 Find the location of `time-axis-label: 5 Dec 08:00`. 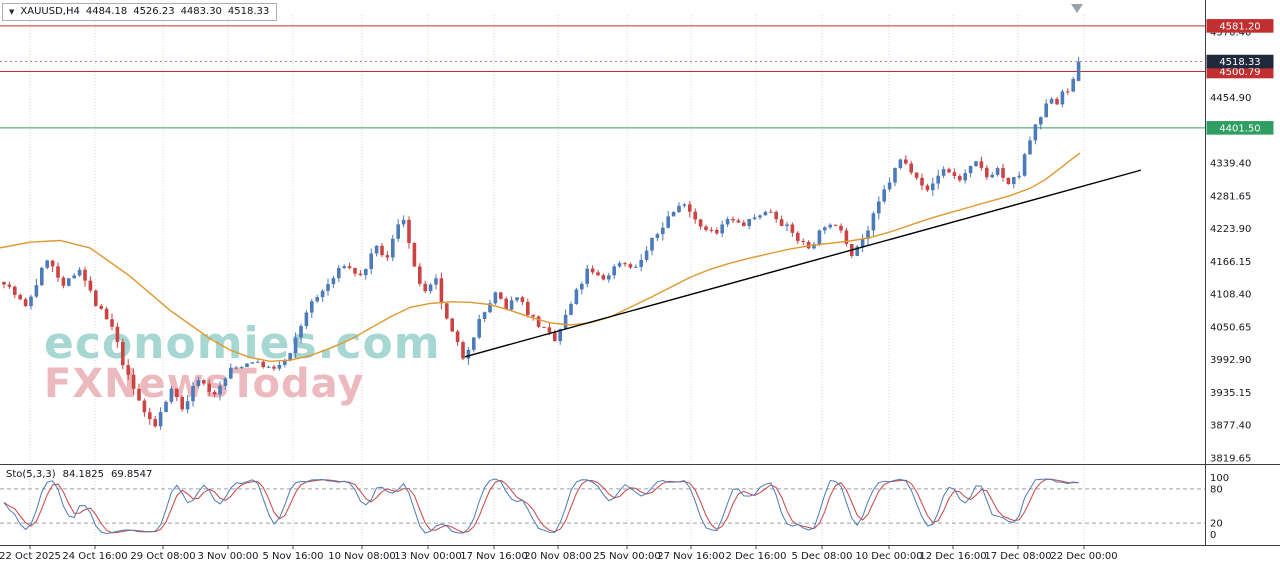

time-axis-label: 5 Dec 08:00 is located at coordinates (822, 556).